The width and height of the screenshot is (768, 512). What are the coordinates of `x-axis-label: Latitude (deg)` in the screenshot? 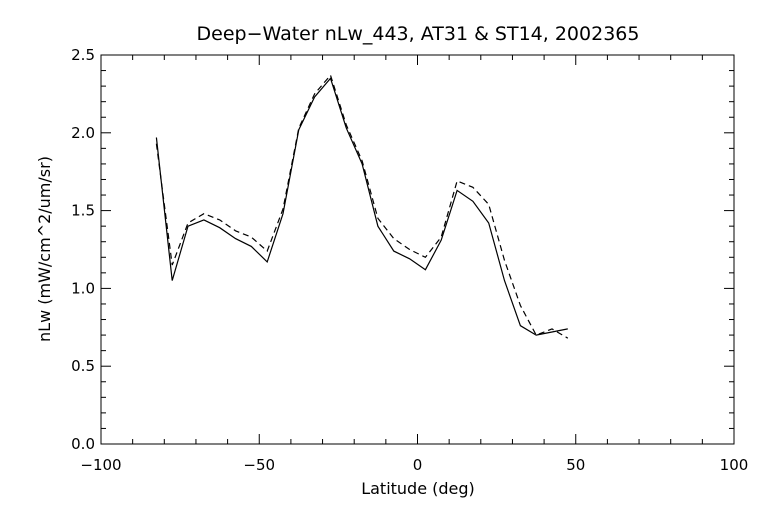 It's located at (418, 488).